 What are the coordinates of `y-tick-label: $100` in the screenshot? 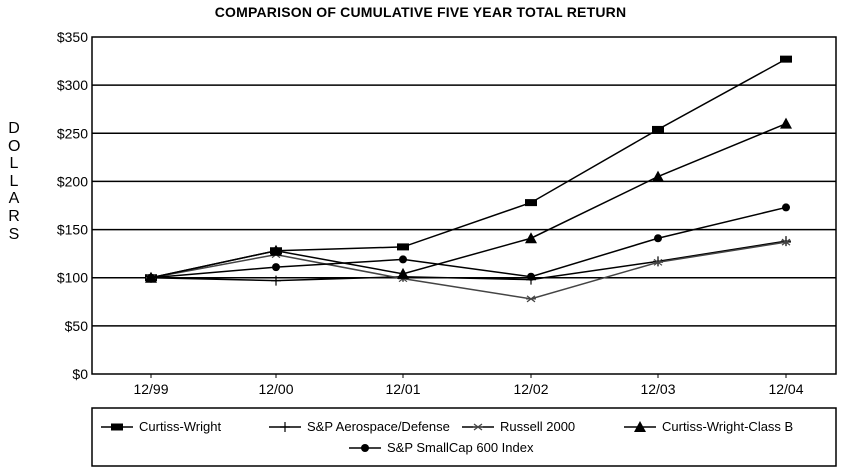 It's located at (72, 278).